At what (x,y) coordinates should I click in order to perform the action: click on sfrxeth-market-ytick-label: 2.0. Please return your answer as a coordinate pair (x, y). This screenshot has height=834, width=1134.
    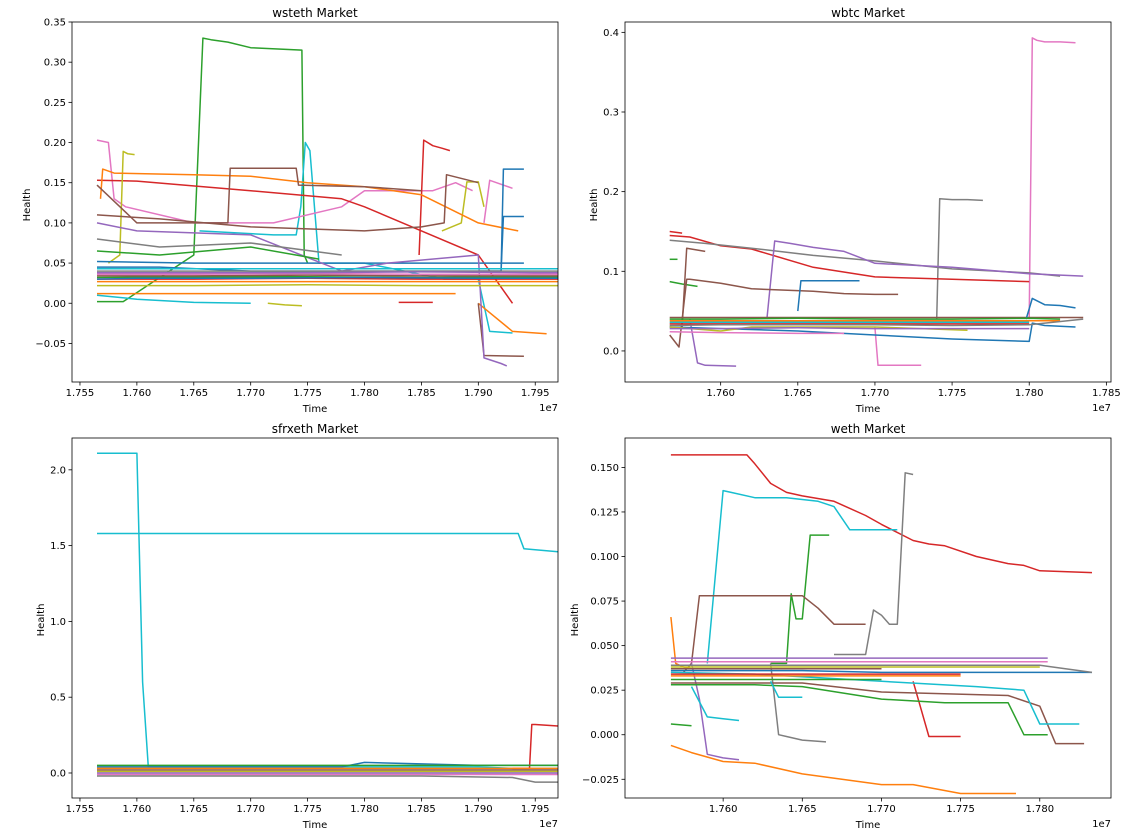
    Looking at the image, I should click on (58, 470).